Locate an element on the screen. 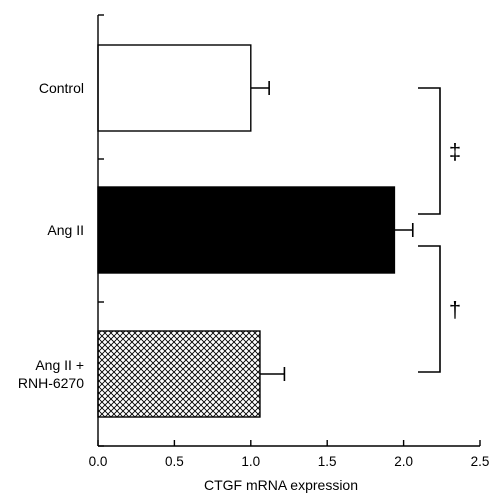  x-tick-label-5: 2.5 is located at coordinates (480, 461).